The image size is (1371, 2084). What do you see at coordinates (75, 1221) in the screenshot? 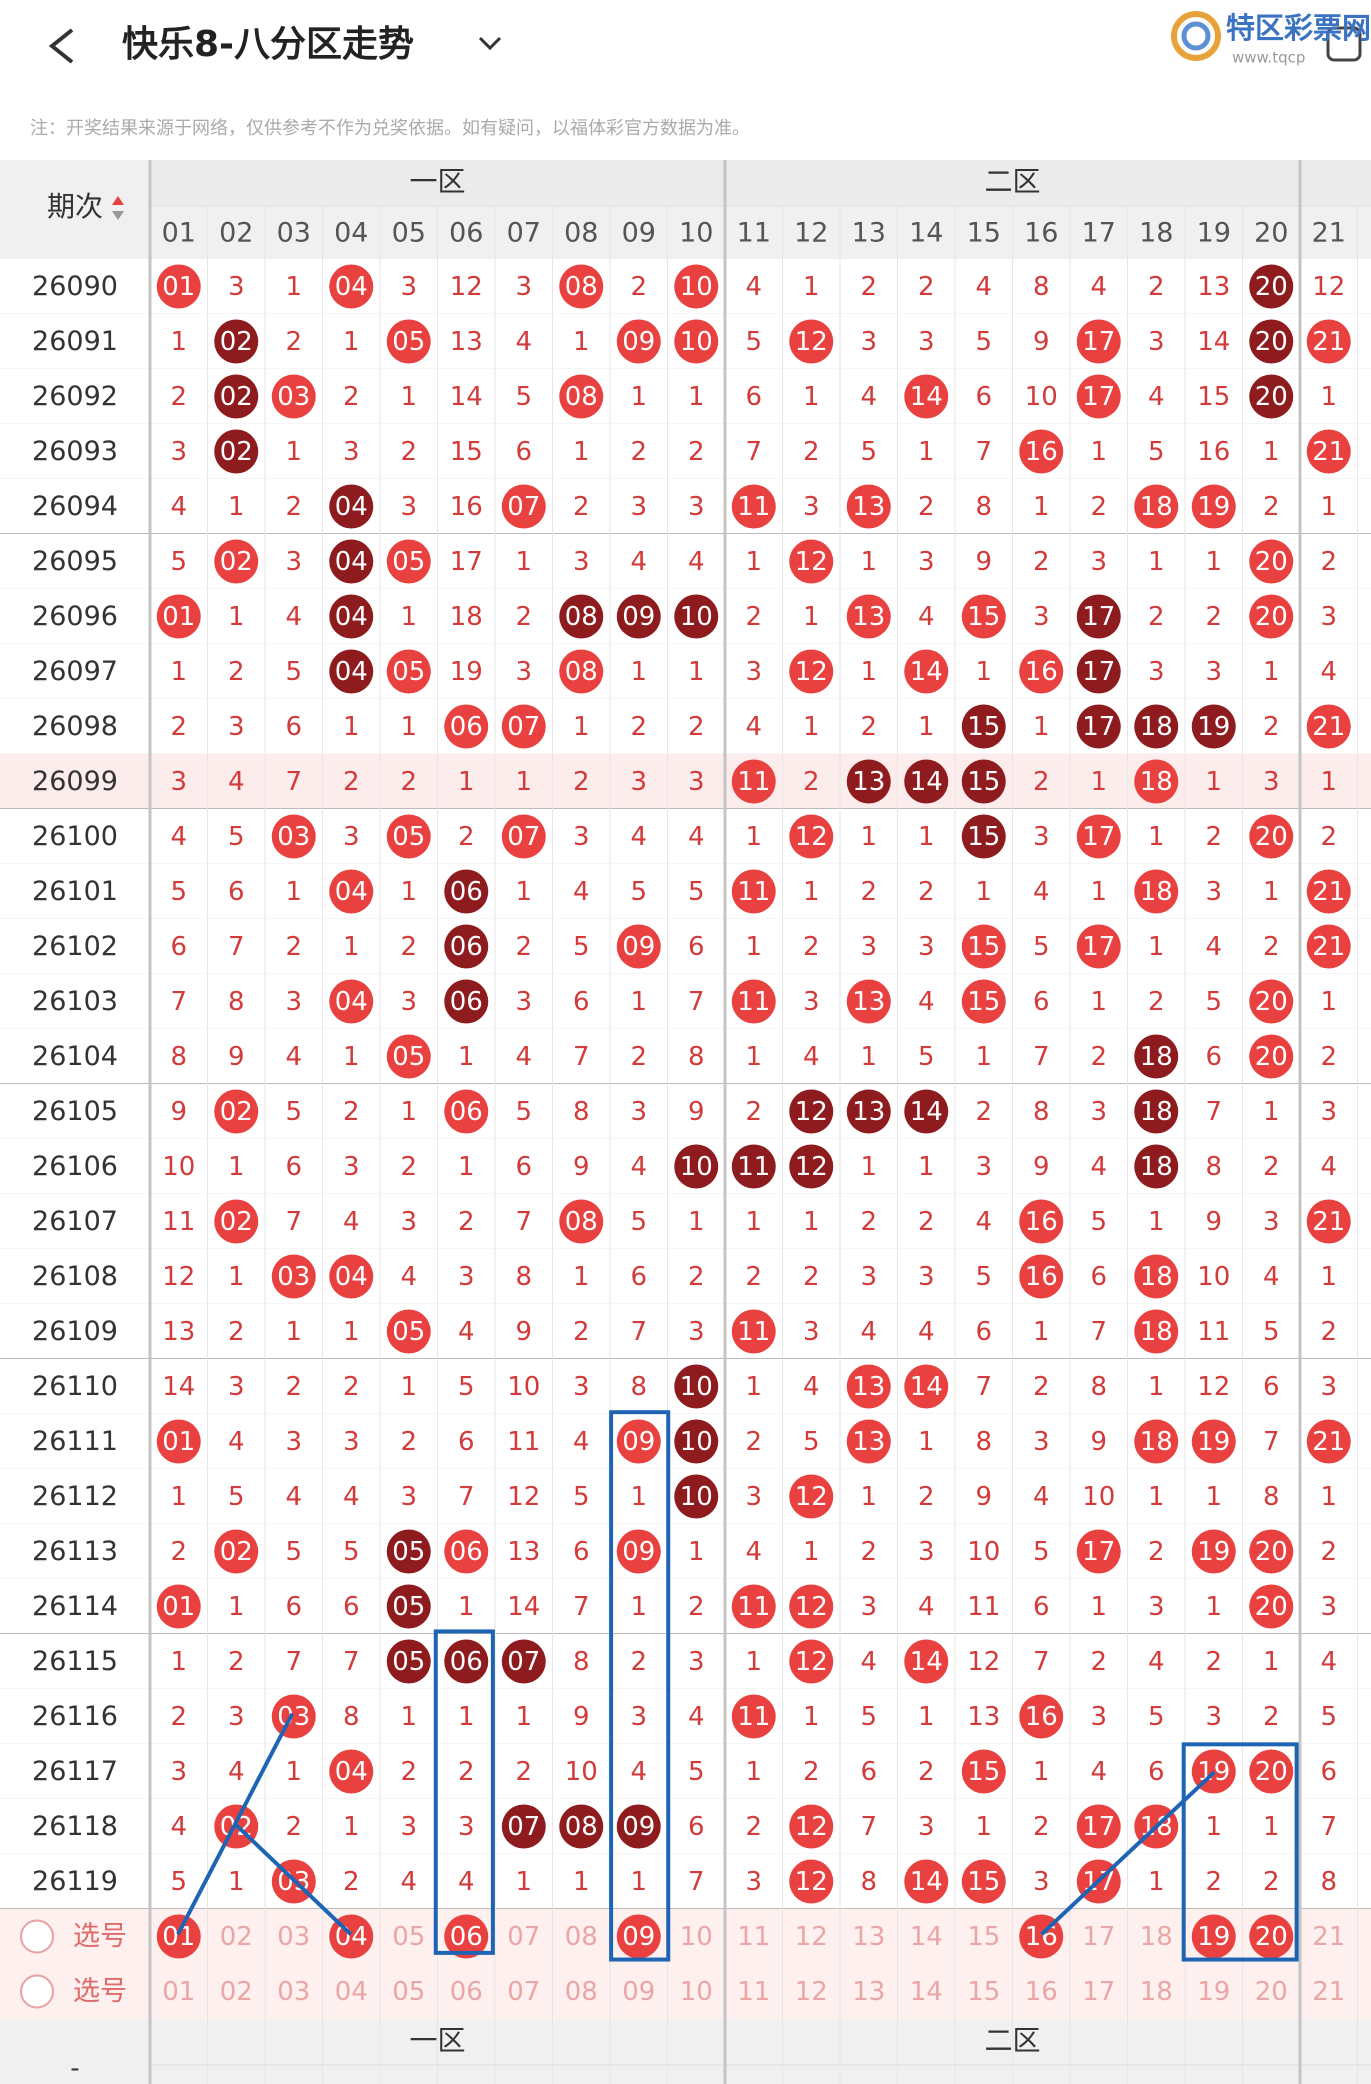
I see `period: 26107` at bounding box center [75, 1221].